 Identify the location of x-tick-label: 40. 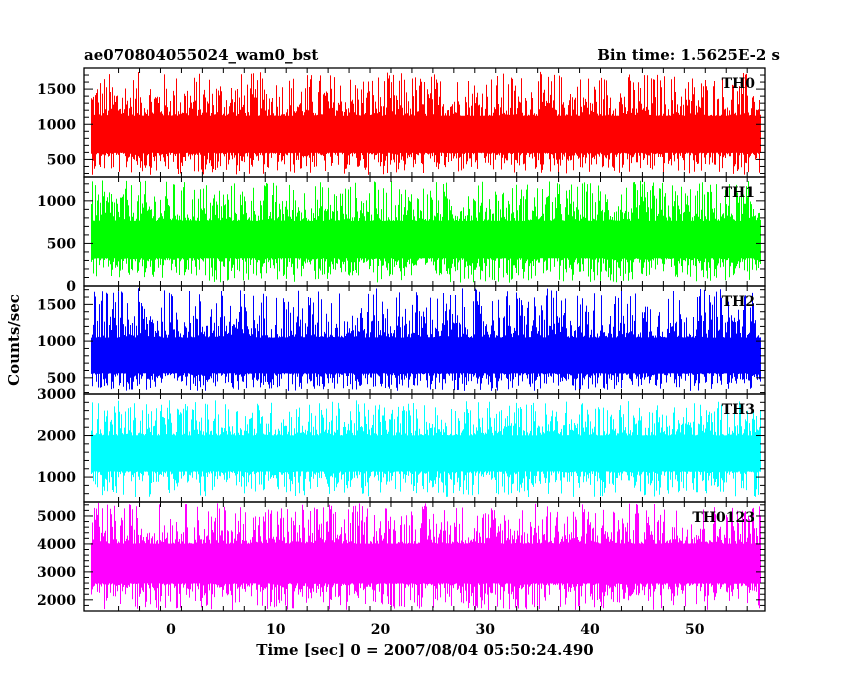
(590, 630).